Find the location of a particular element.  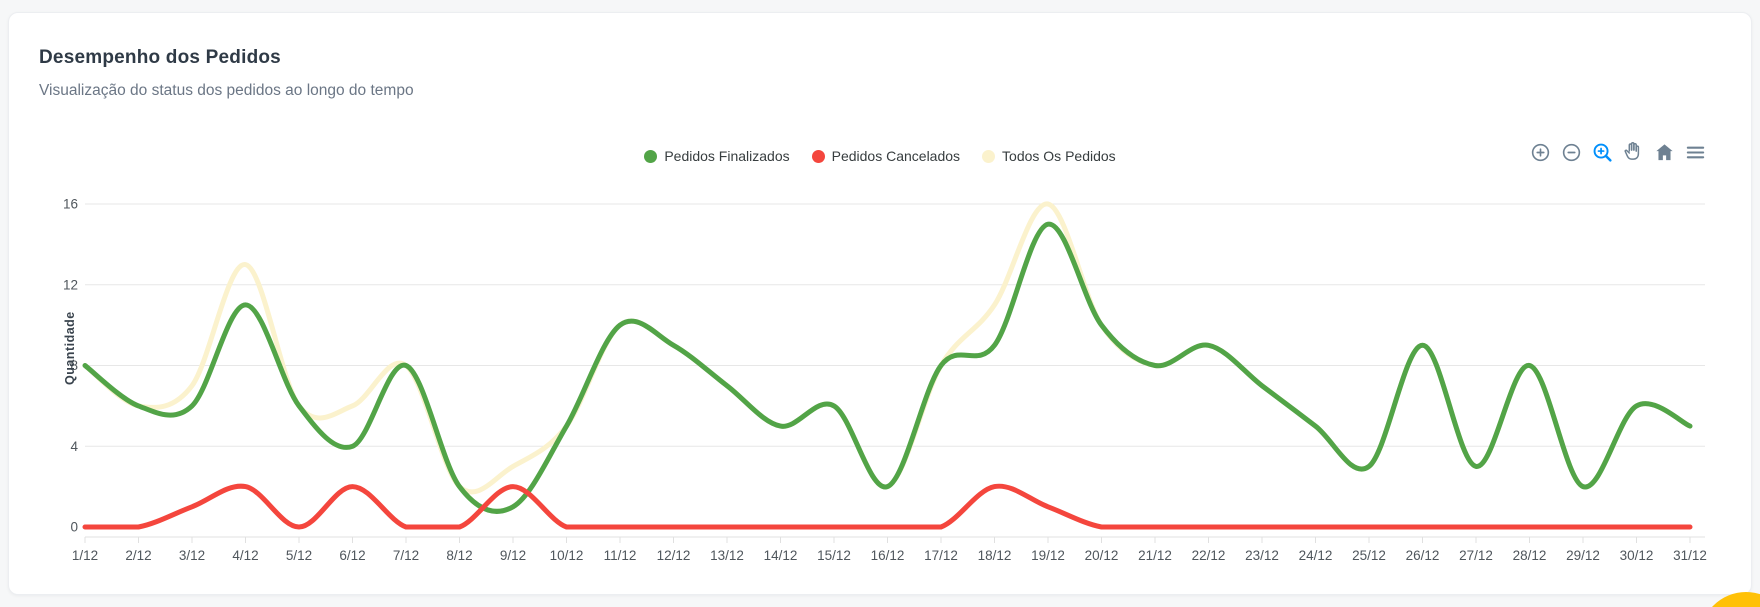

legend-label: Pedidos Finalizados is located at coordinates (727, 156).